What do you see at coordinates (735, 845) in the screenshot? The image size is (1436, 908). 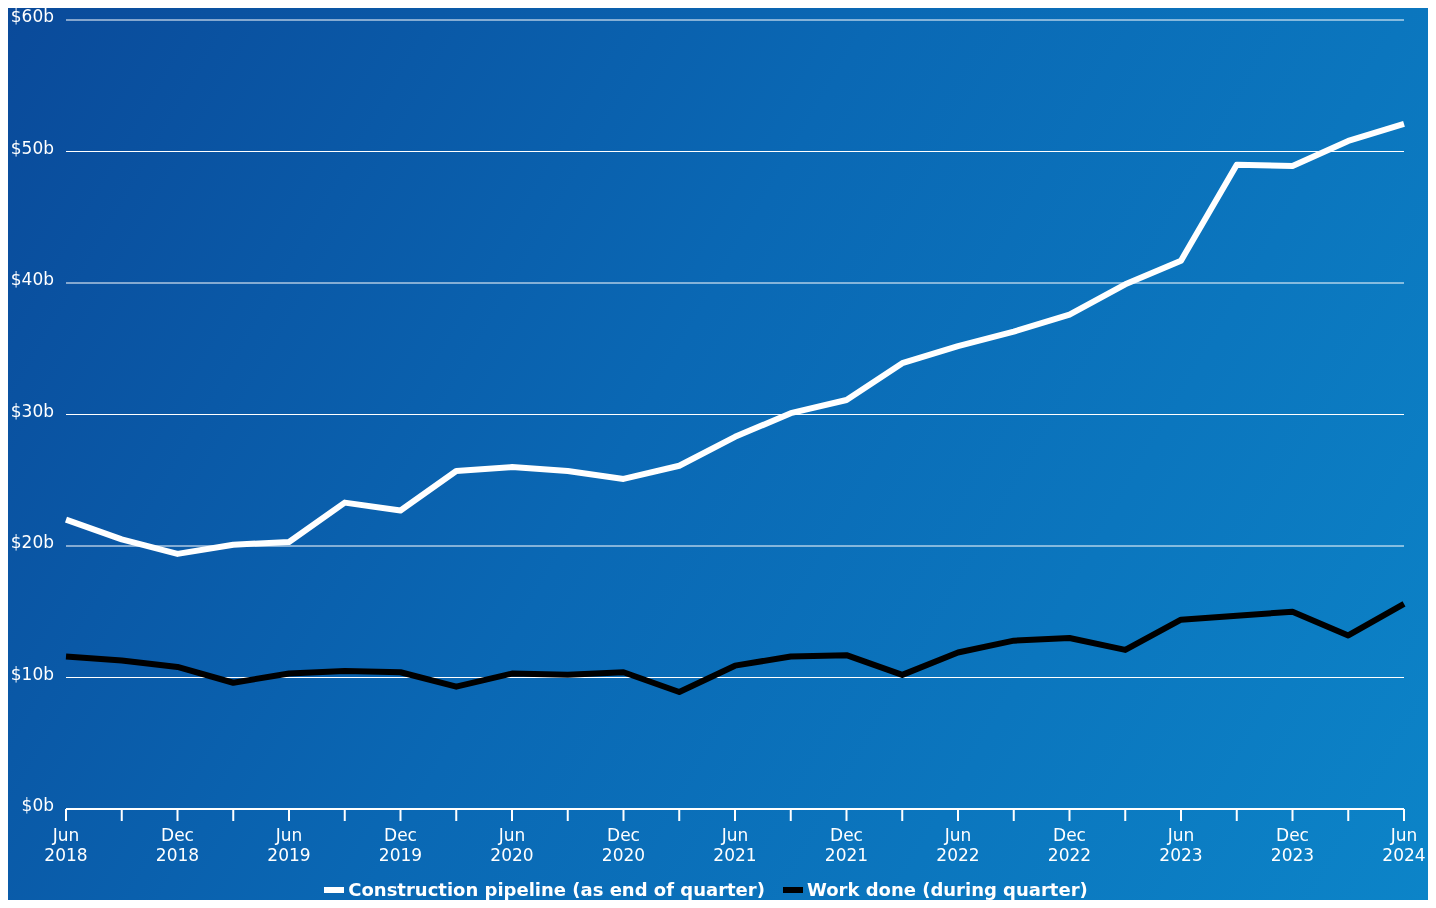 I see `x-tick-label: Jun 2021` at bounding box center [735, 845].